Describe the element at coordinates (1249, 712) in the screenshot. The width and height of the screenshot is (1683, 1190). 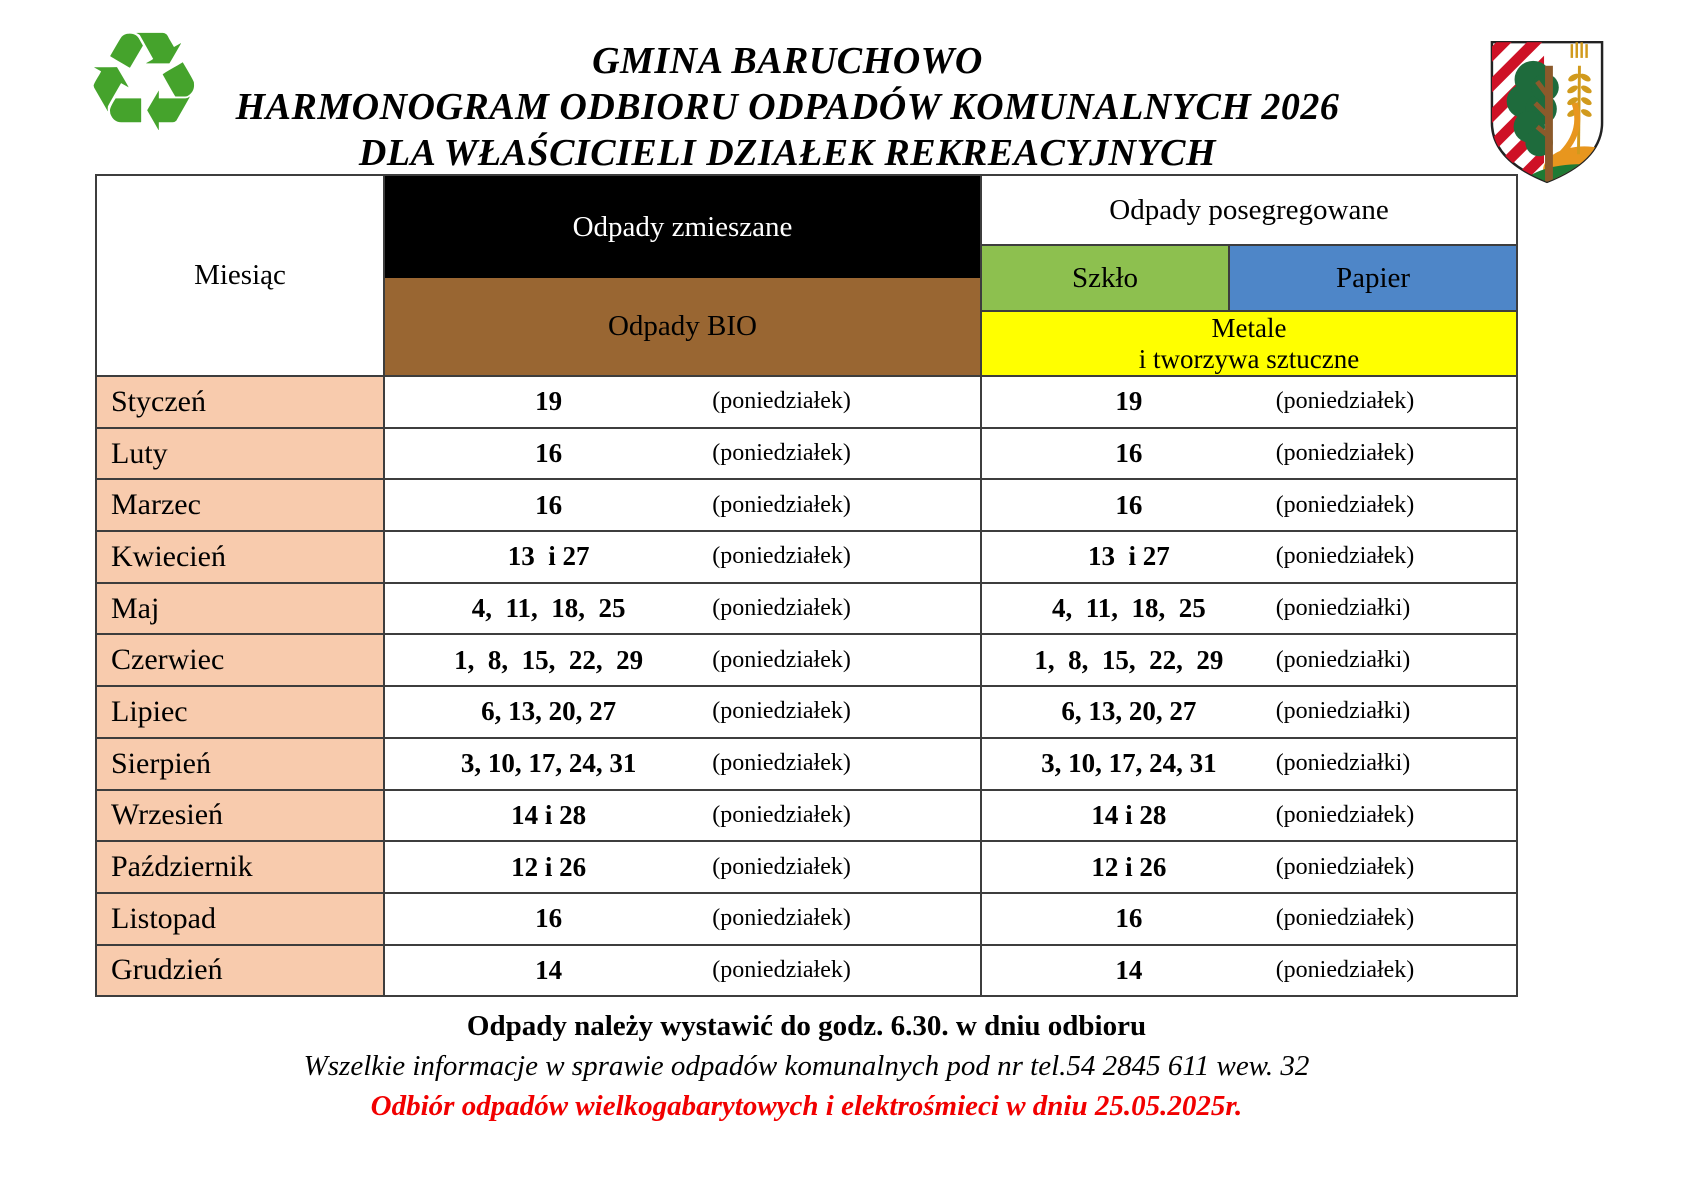
I see `segregated-dates-cell: 6, 13, 20, 27 (poniedziałki)` at that location.